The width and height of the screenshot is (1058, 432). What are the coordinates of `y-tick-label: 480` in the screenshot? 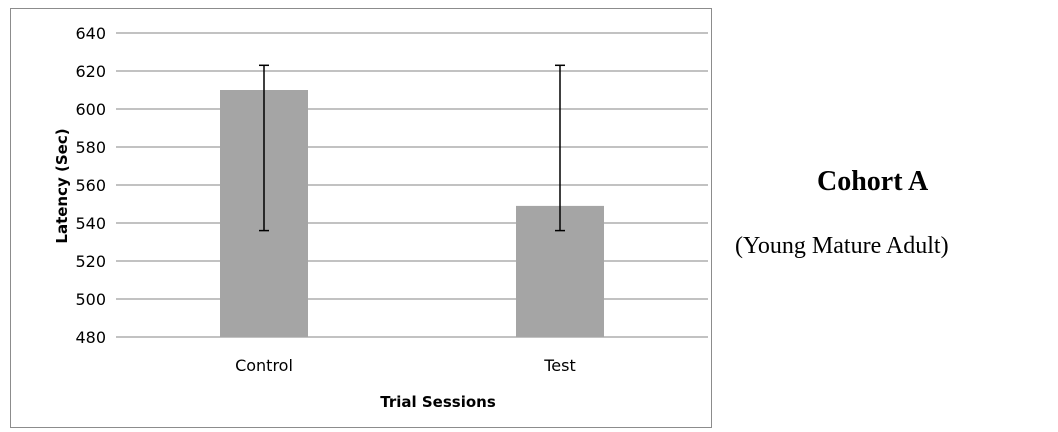 It's located at (90, 337).